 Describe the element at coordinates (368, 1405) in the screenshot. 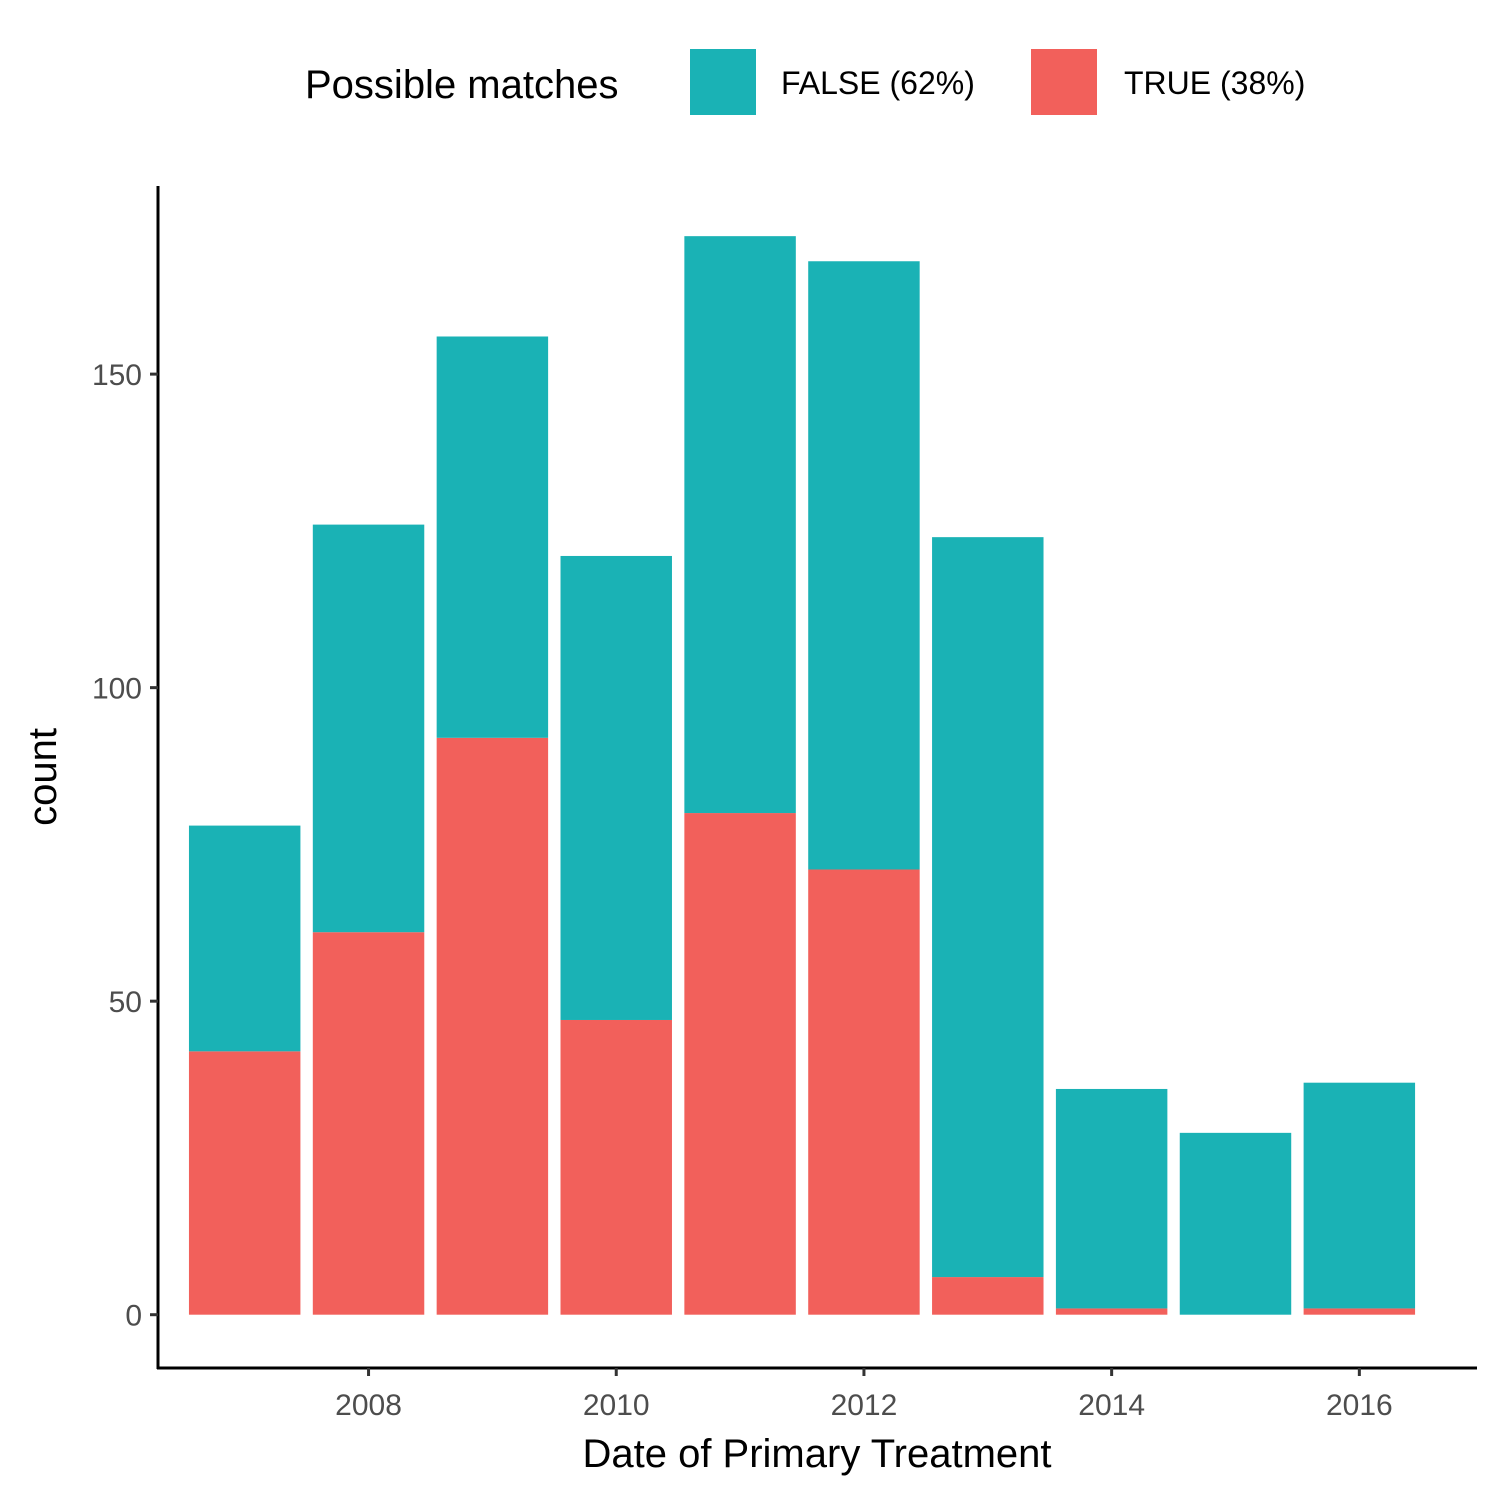

I see `x-tick-label-2008: 2008` at that location.